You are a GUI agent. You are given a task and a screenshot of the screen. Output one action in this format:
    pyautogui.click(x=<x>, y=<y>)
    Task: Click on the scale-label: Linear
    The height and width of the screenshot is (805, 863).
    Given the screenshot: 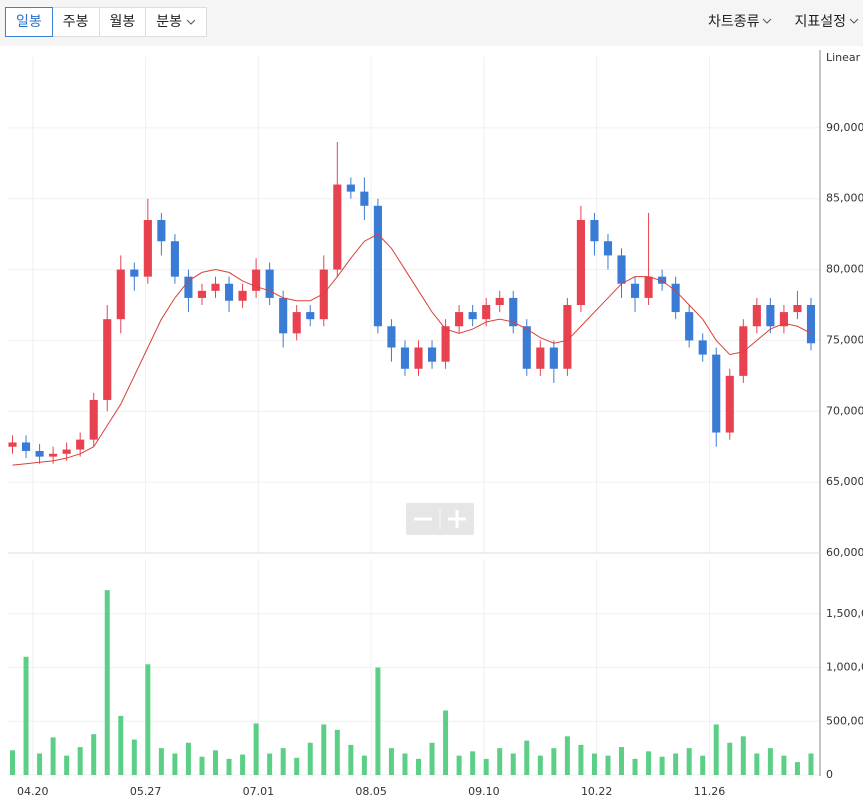 What is the action you would take?
    pyautogui.click(x=843, y=57)
    